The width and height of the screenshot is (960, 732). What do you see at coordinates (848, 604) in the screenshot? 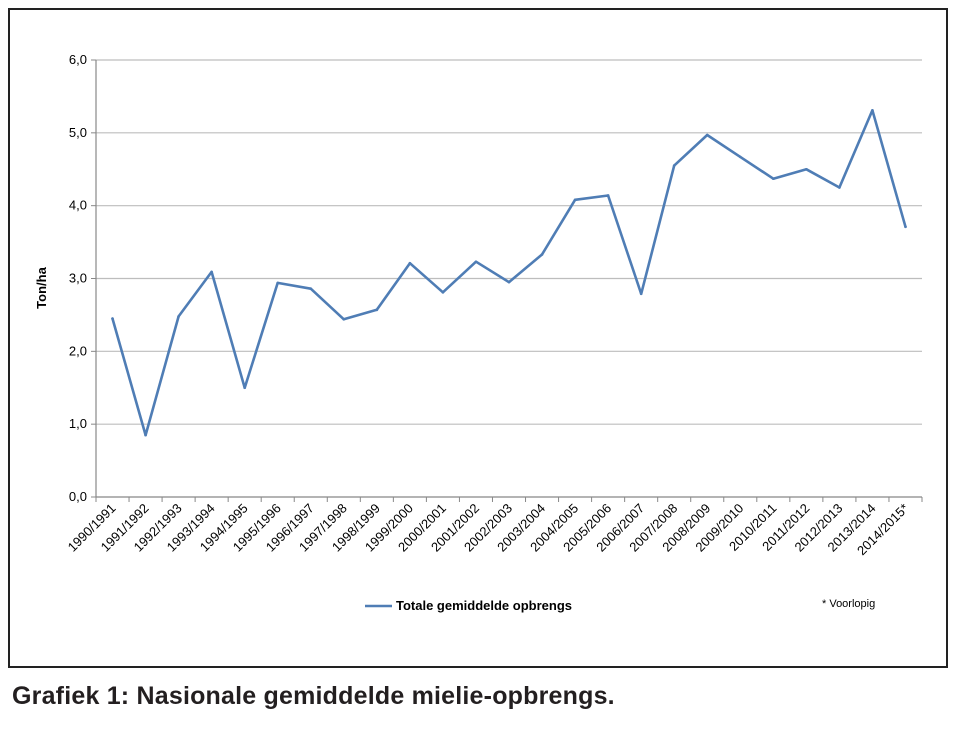
I see `footnote: * Voorlopig` at bounding box center [848, 604].